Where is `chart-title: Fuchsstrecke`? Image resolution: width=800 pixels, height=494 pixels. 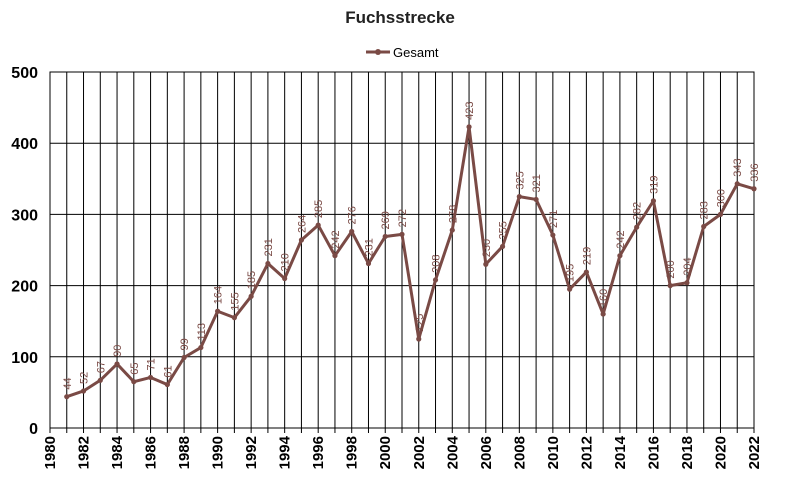
chart-title: Fuchsstrecke is located at coordinates (400, 17).